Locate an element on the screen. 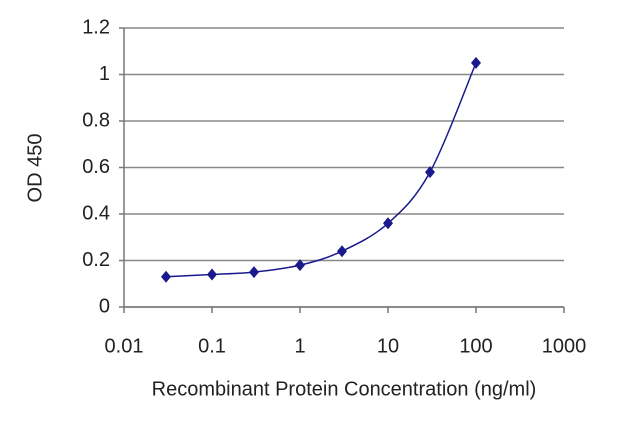 The width and height of the screenshot is (640, 427). x-tick-label: 0.01 is located at coordinates (124, 346).